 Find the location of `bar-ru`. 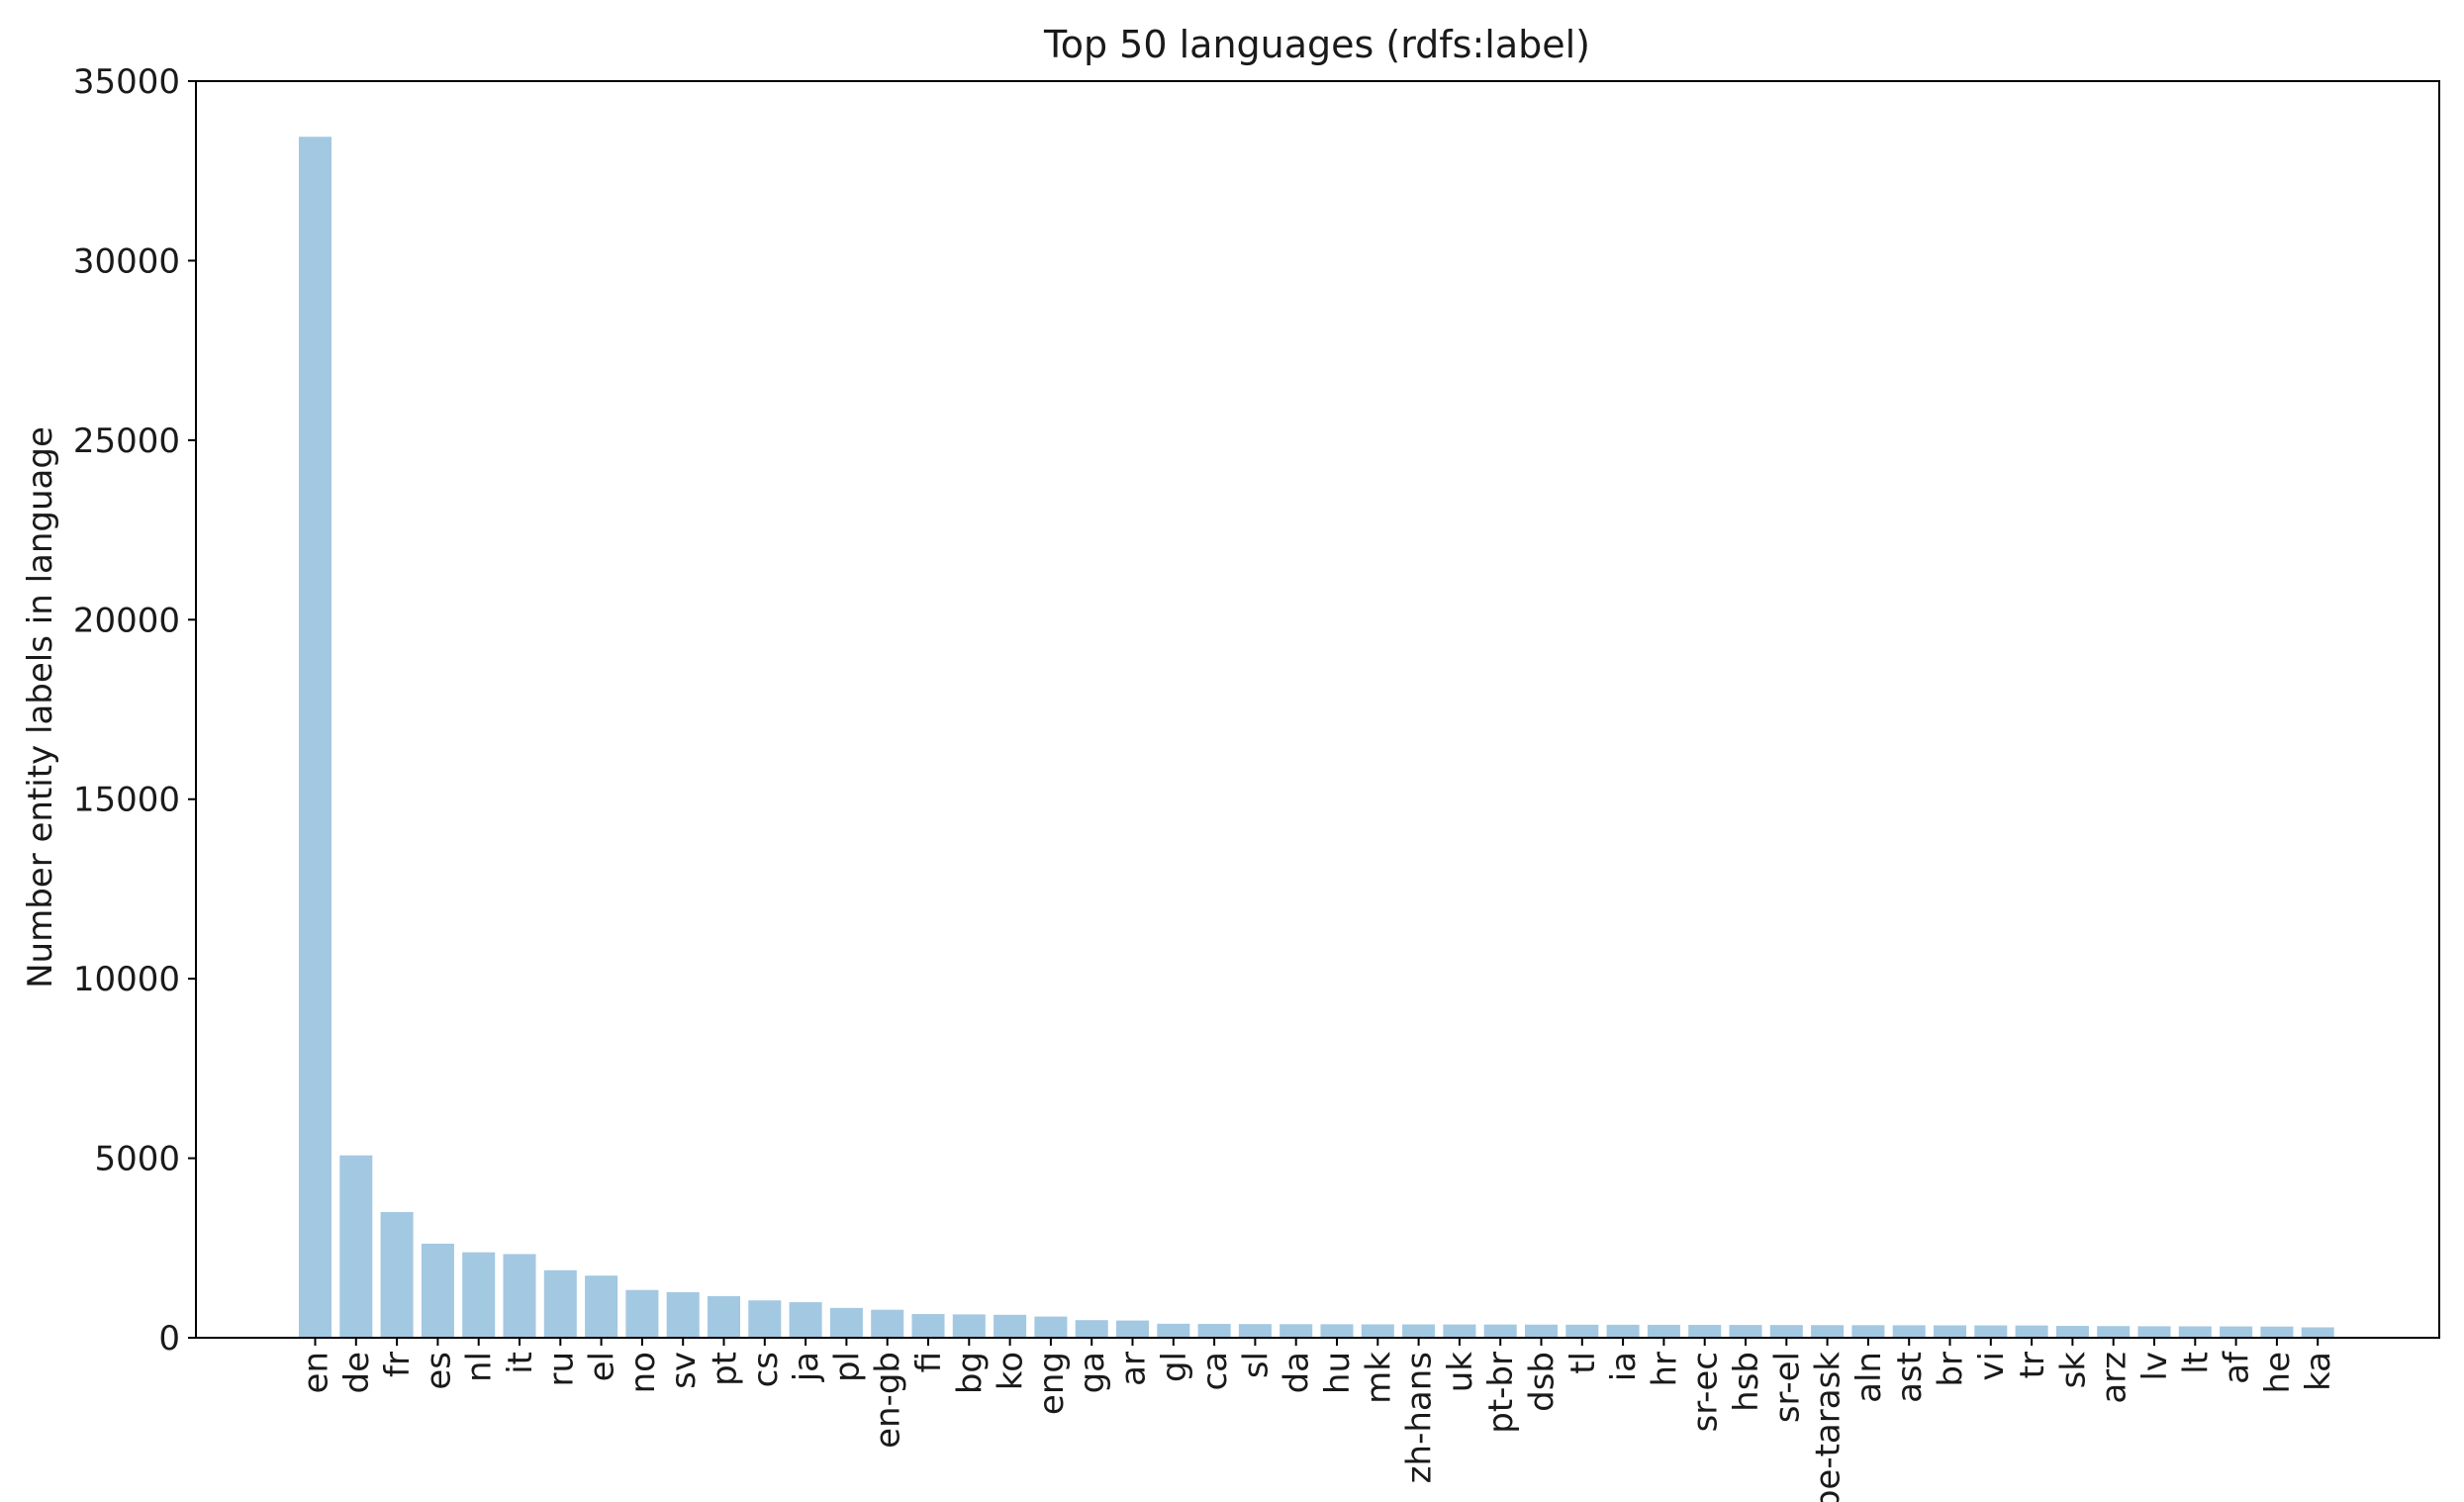

bar-ru is located at coordinates (560, 1303).